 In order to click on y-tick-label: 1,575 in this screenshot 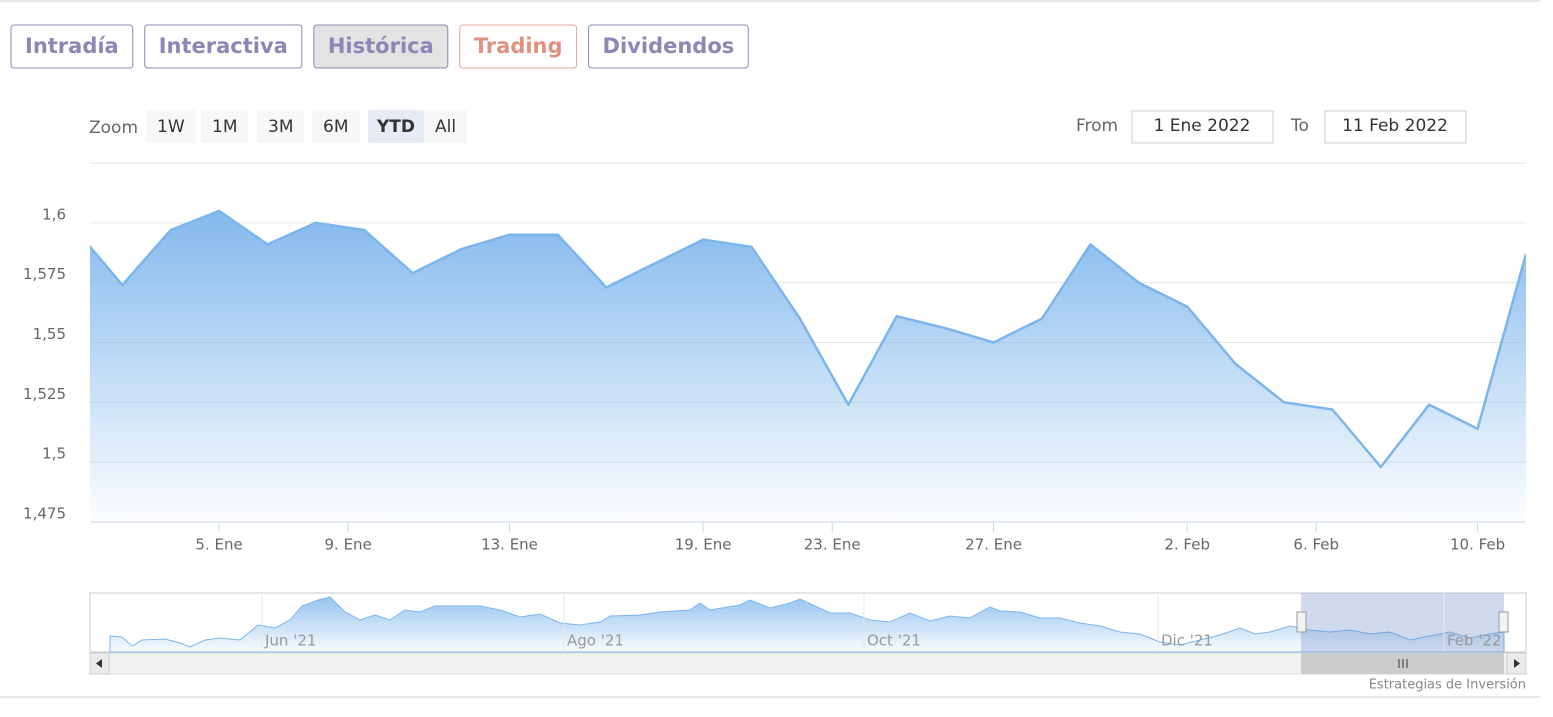, I will do `click(44, 274)`.